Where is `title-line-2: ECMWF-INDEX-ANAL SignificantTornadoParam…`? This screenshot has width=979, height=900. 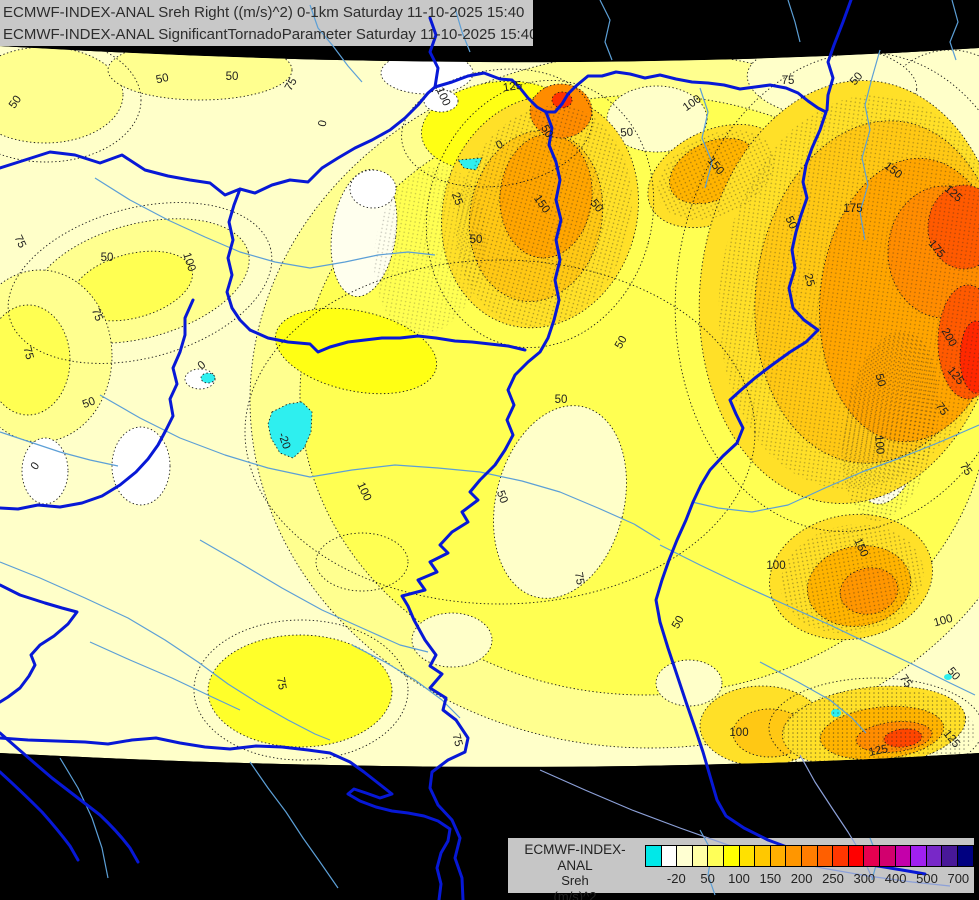 title-line-2: ECMWF-INDEX-ANAL SignificantTornadoParam… is located at coordinates (268, 34).